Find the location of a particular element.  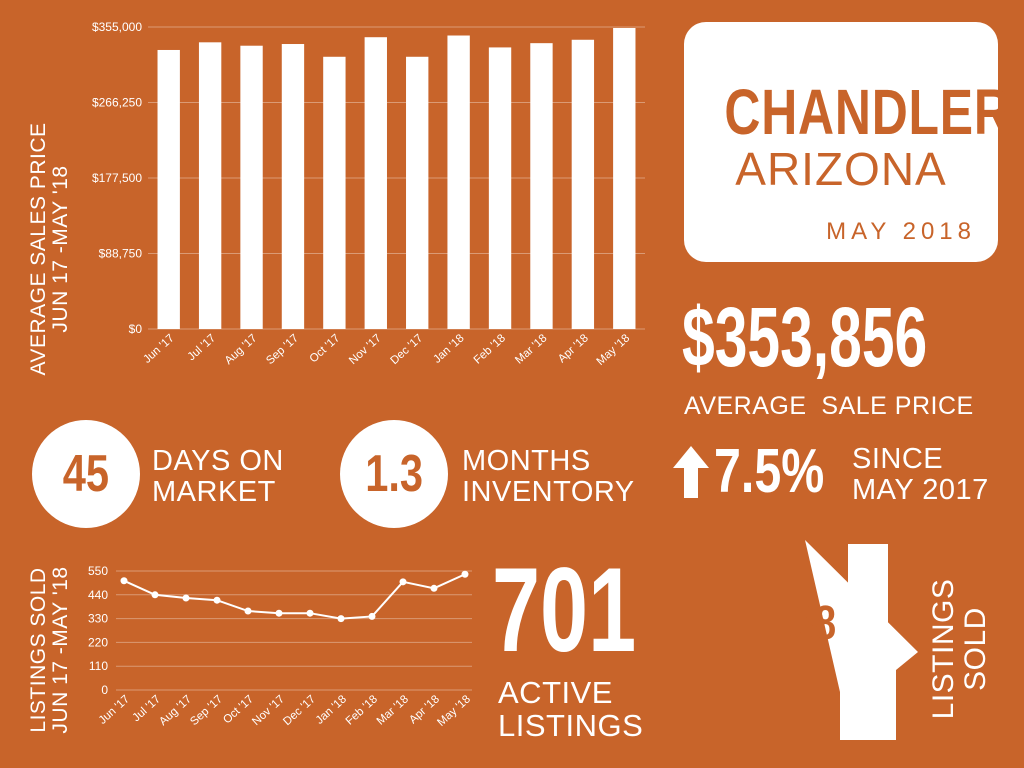

line-y-tick-label: 220 is located at coordinates (98, 642).